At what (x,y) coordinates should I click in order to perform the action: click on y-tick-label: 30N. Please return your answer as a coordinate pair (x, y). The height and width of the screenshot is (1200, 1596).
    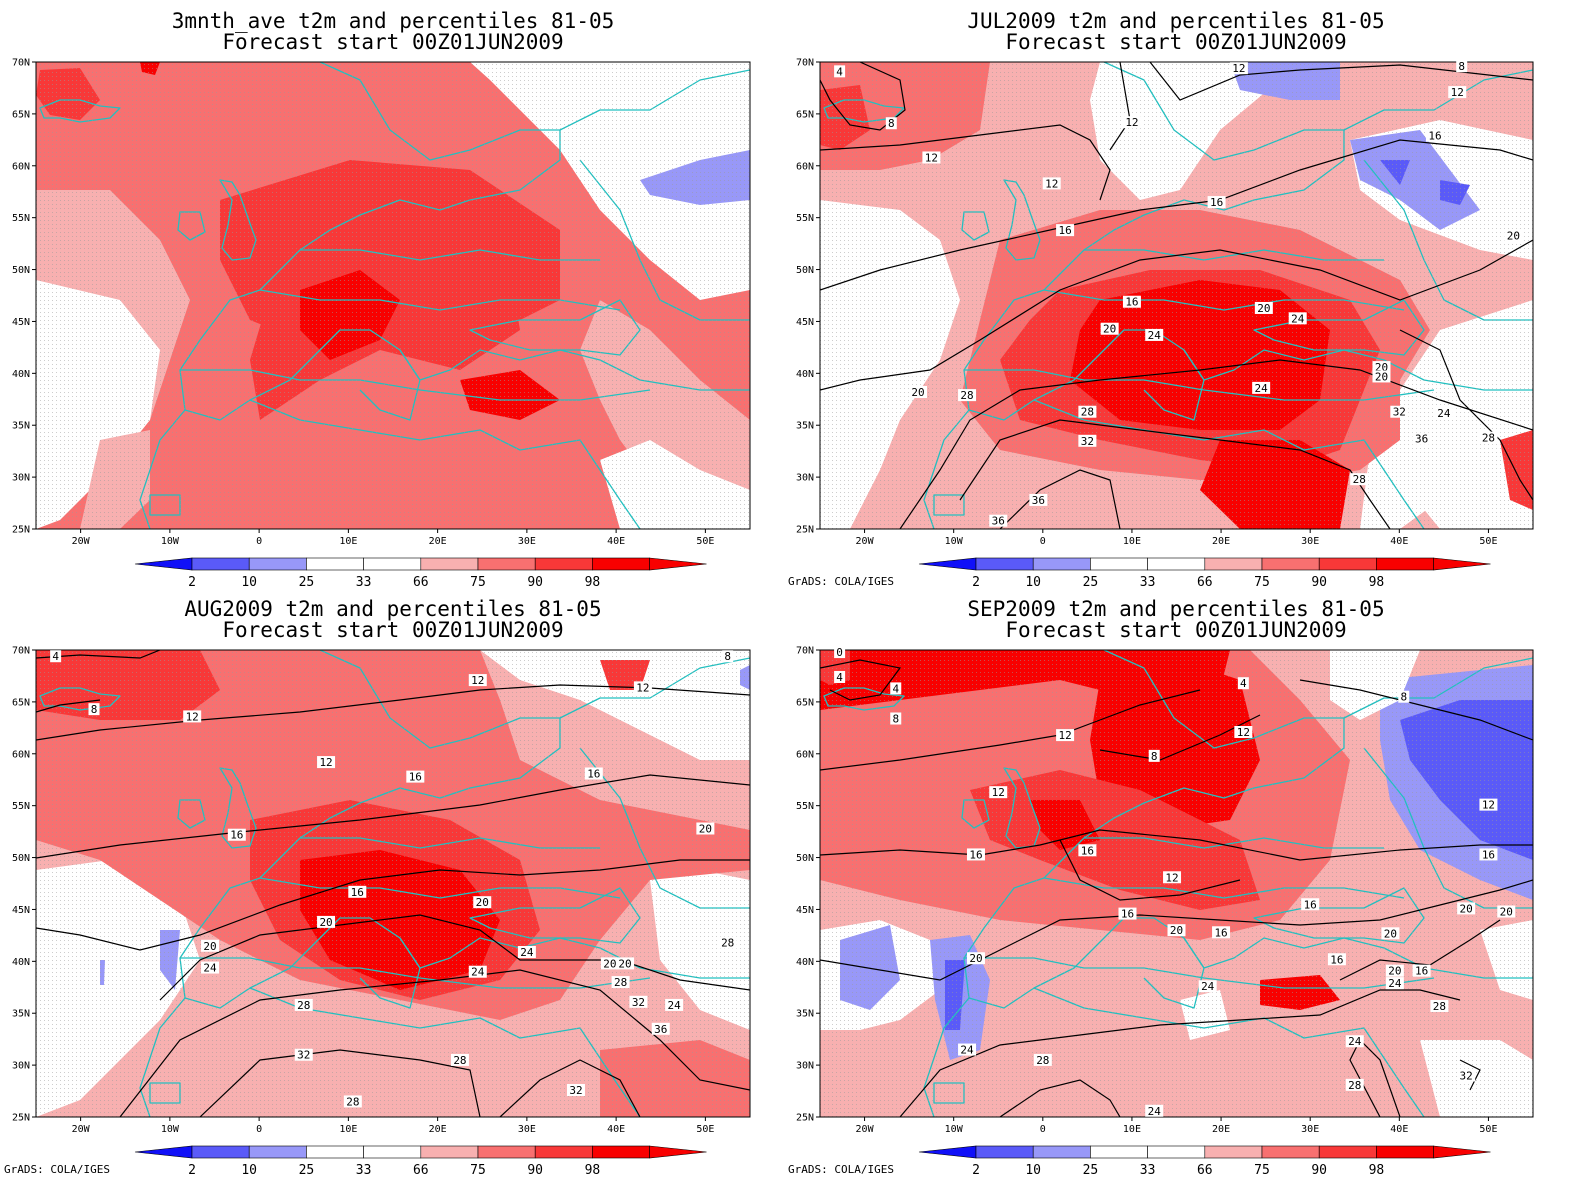
    Looking at the image, I should click on (21, 478).